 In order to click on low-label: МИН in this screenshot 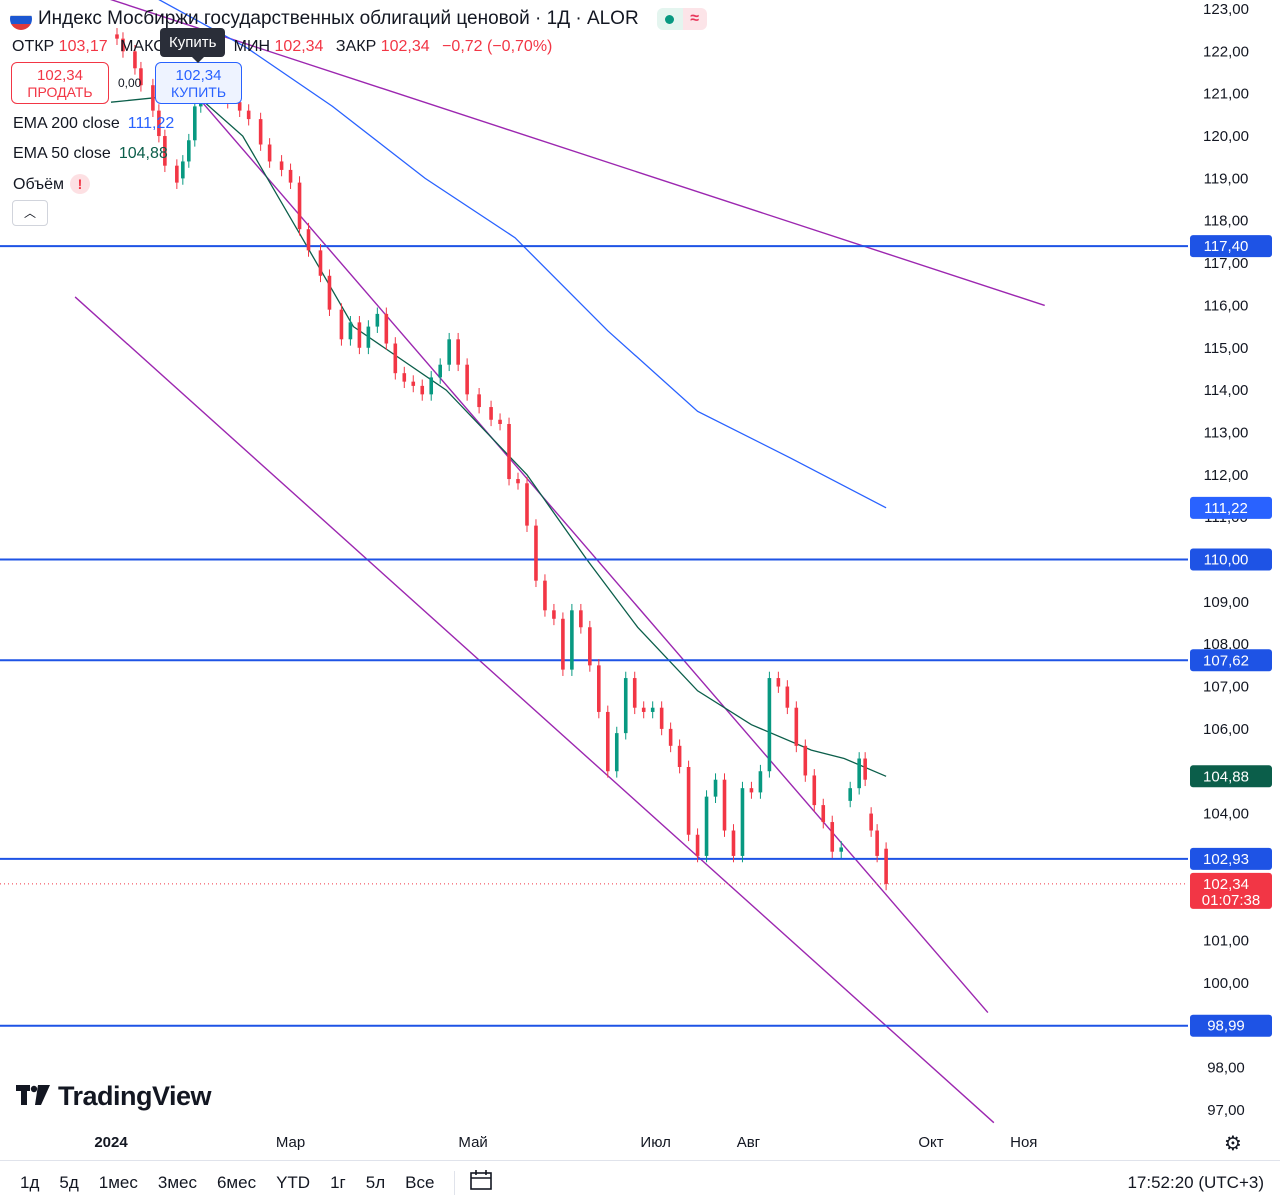, I will do `click(252, 46)`.